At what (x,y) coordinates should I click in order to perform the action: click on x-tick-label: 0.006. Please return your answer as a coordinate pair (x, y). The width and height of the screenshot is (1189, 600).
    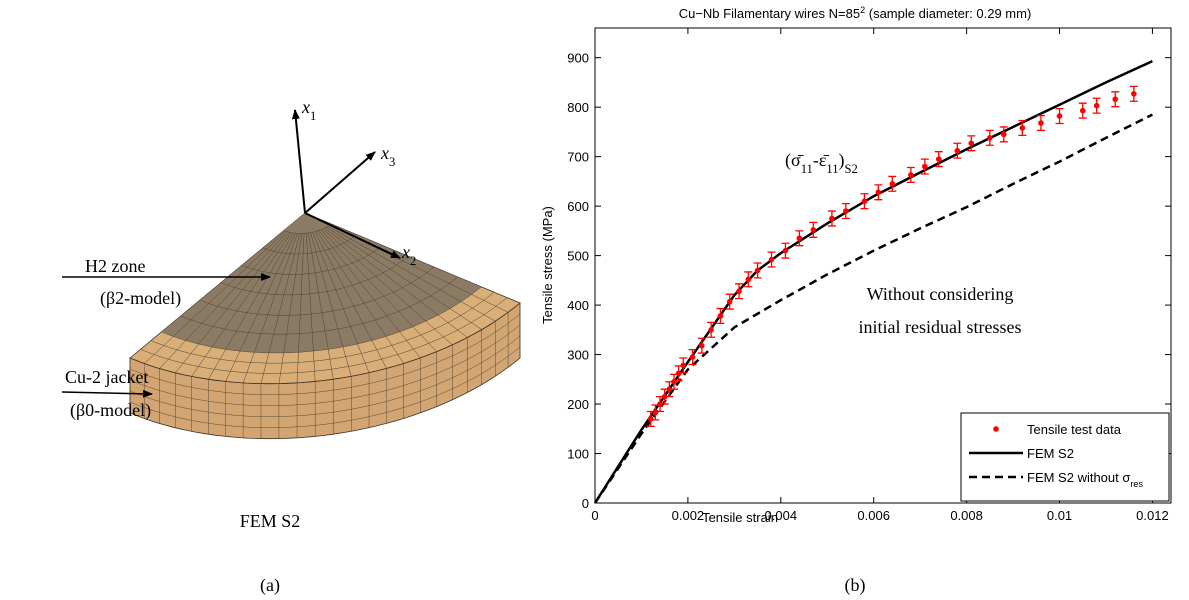
    Looking at the image, I should click on (873, 515).